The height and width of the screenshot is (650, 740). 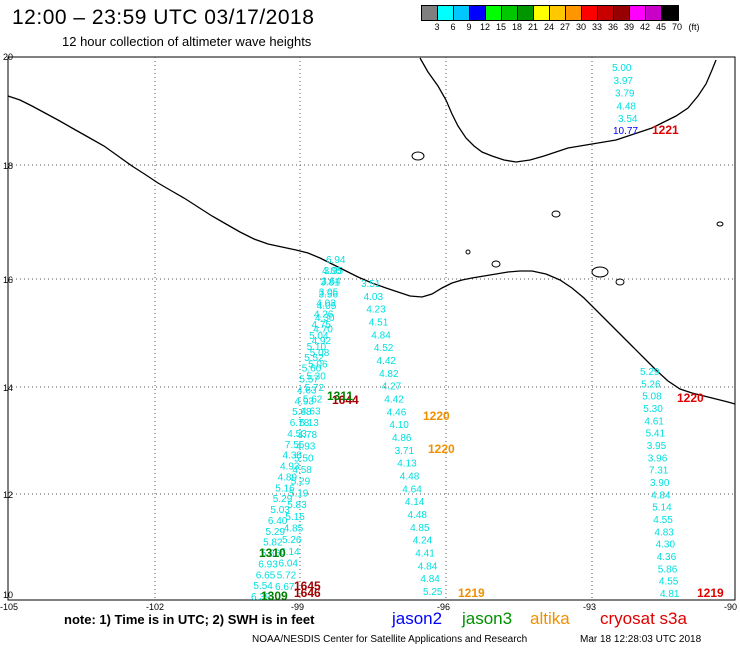 I want to click on wave-height-value: 6.14, so click(x=290, y=552).